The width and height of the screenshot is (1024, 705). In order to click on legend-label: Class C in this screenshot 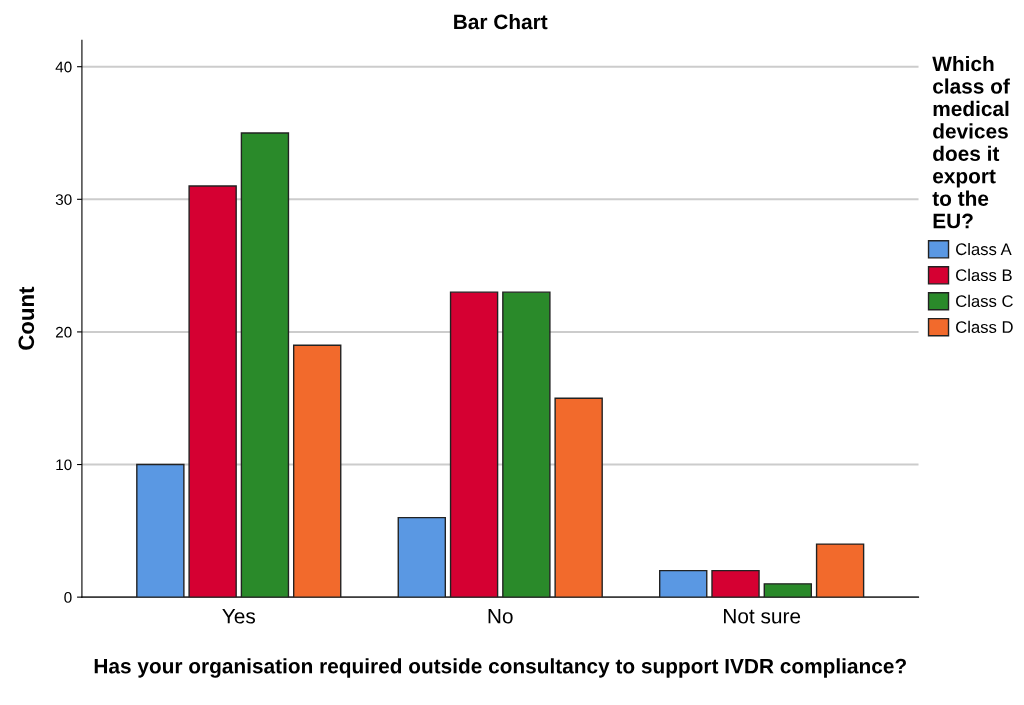, I will do `click(984, 301)`.